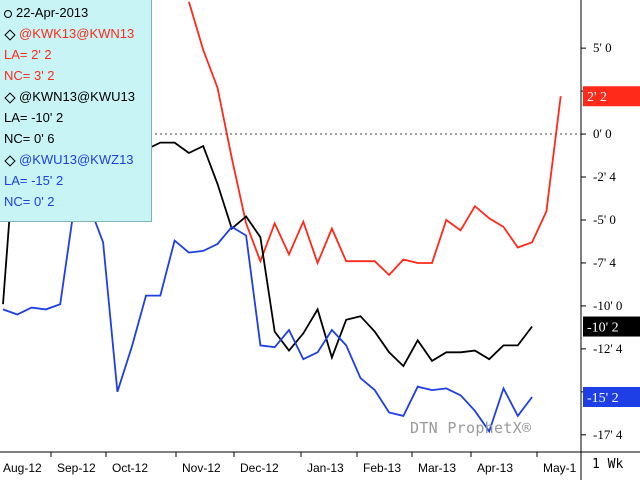  Describe the element at coordinates (611, 247) in the screenshot. I see `last-value-labels: 2' 2 -10' 2 -15' 2` at that location.